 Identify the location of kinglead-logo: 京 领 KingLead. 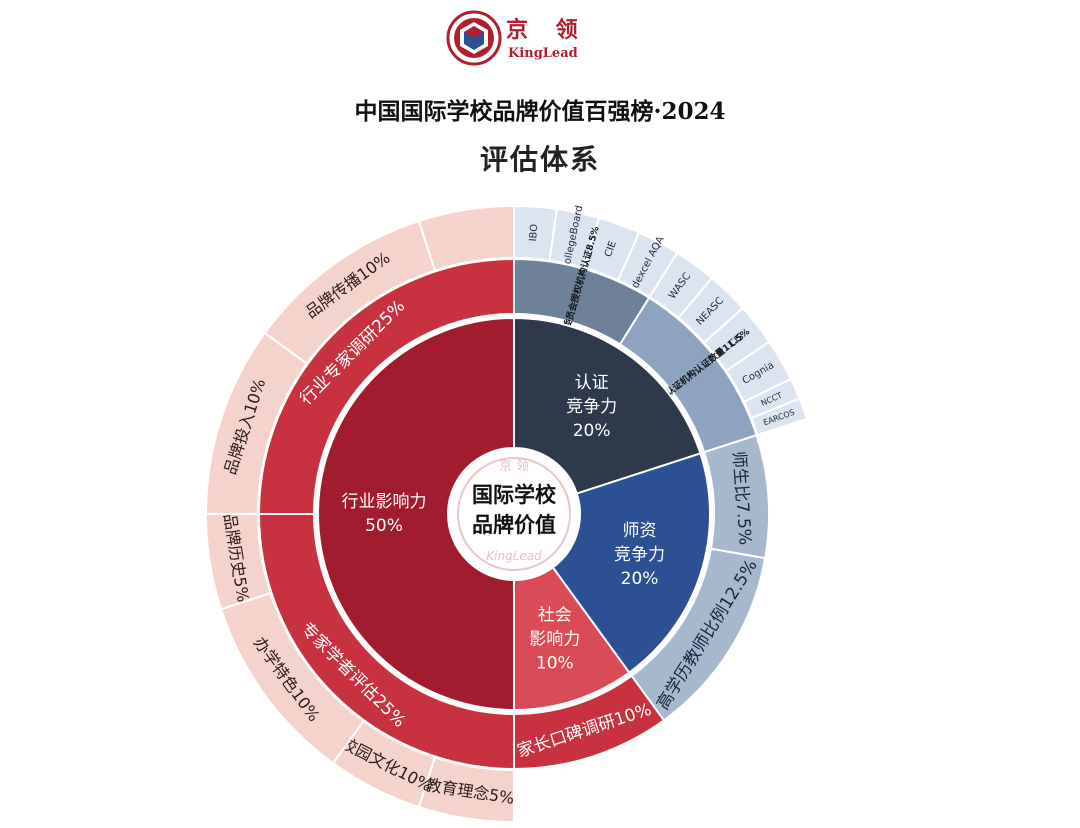
(544, 38).